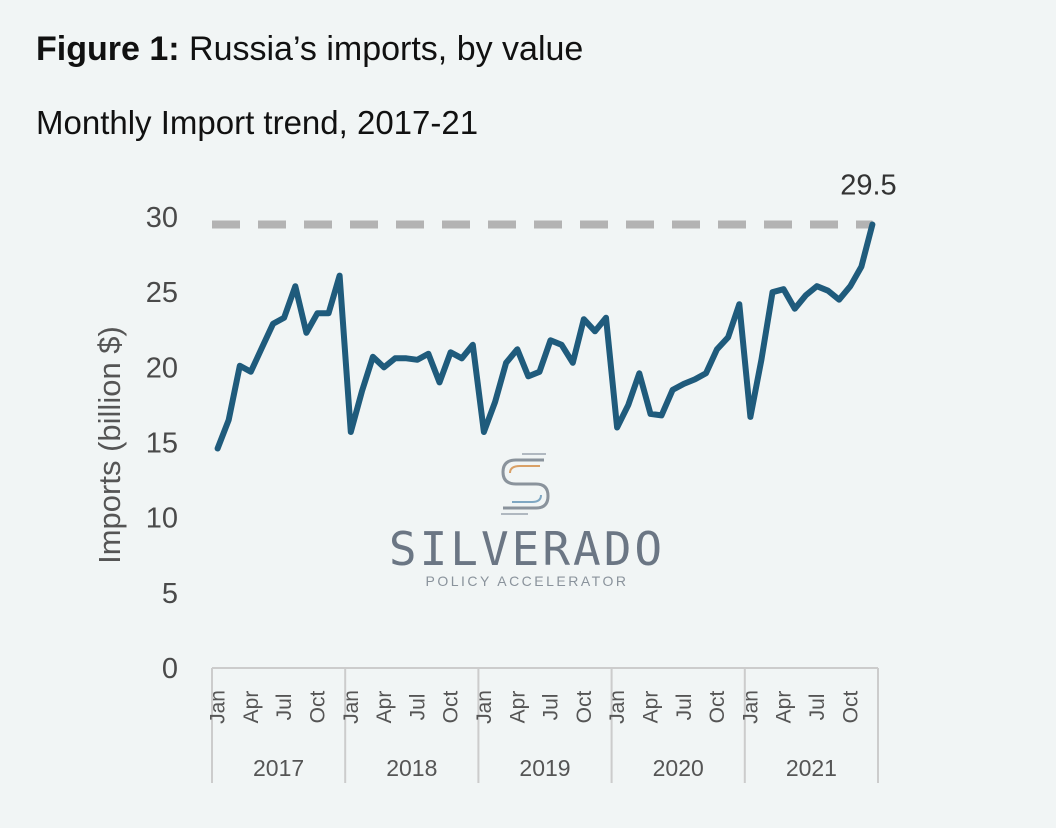 This screenshot has width=1064, height=828. I want to click on max-value-label: 29.5, so click(868, 186).